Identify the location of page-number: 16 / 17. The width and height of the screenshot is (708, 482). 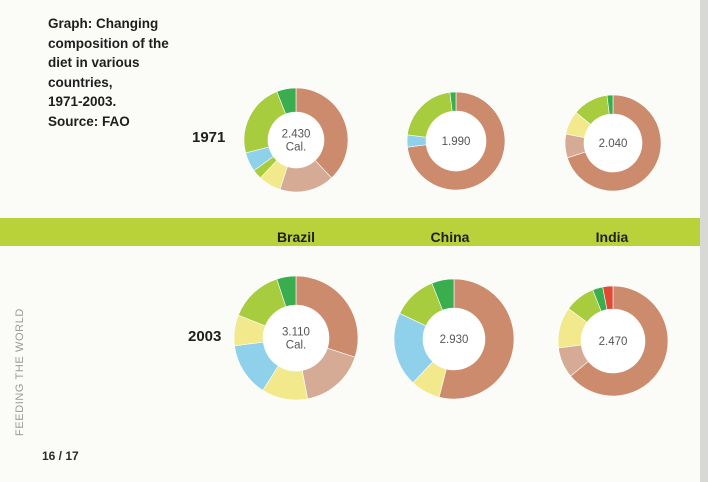
(60, 456).